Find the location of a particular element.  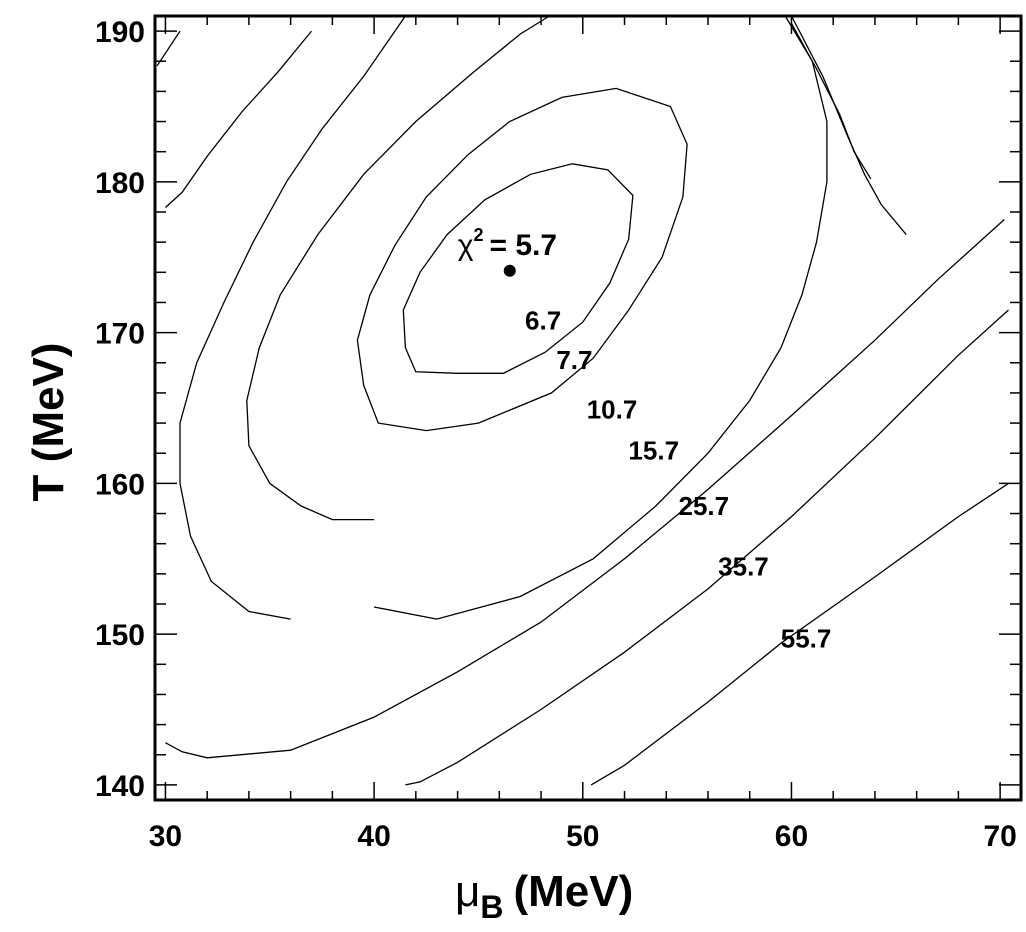

y-tick-label: 190 is located at coordinates (120, 32).